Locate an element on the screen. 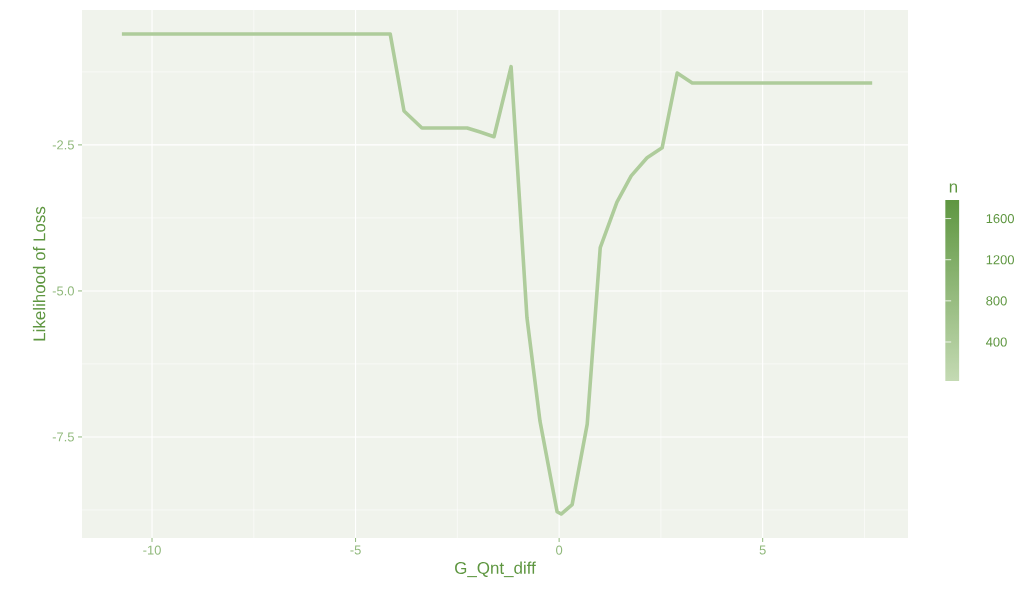 This screenshot has height=595, width=1035. x-tick-label: -5 is located at coordinates (355, 550).